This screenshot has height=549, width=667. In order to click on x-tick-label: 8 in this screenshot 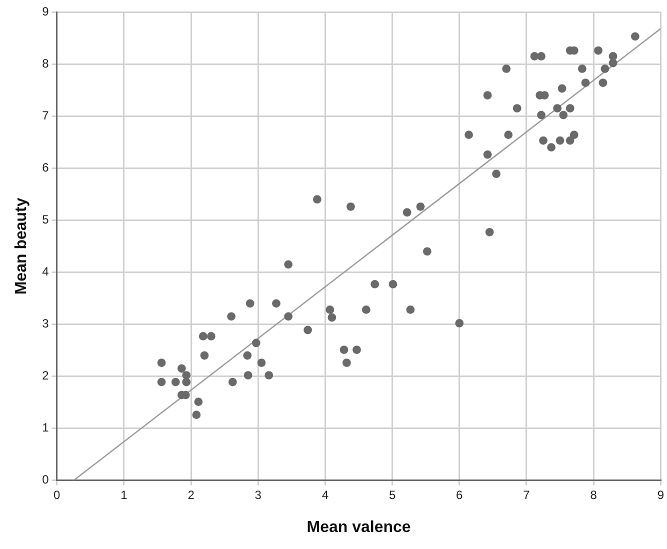, I will do `click(594, 495)`.